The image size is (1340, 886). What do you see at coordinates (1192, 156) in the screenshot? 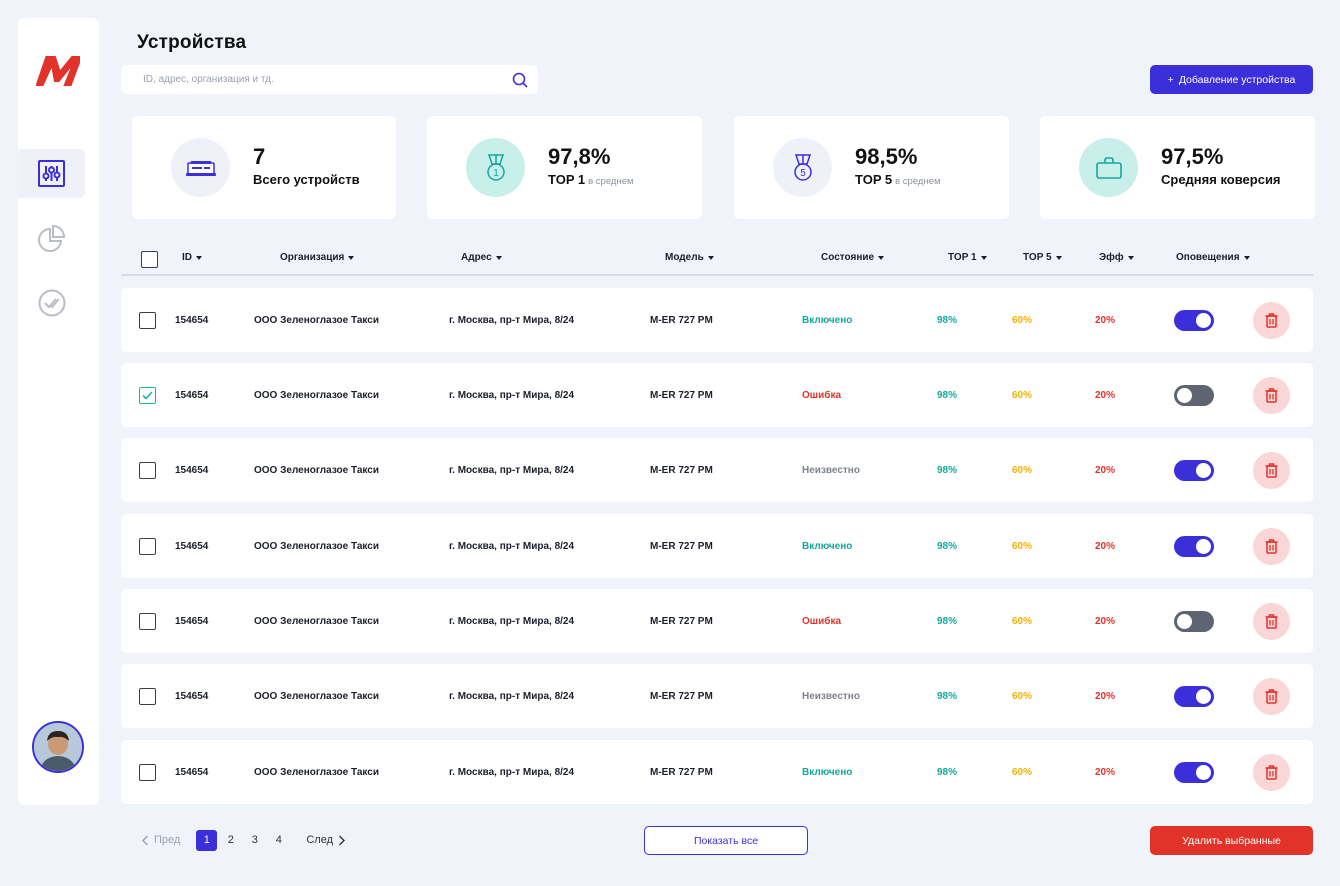
I see `stat-value: 97,5%` at bounding box center [1192, 156].